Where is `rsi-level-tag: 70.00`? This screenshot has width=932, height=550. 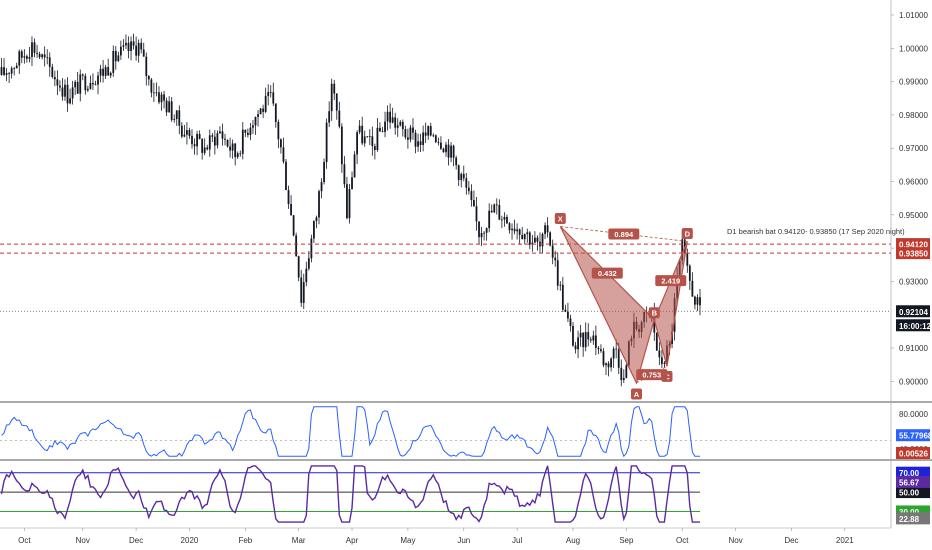 rsi-level-tag: 70.00 is located at coordinates (913, 472).